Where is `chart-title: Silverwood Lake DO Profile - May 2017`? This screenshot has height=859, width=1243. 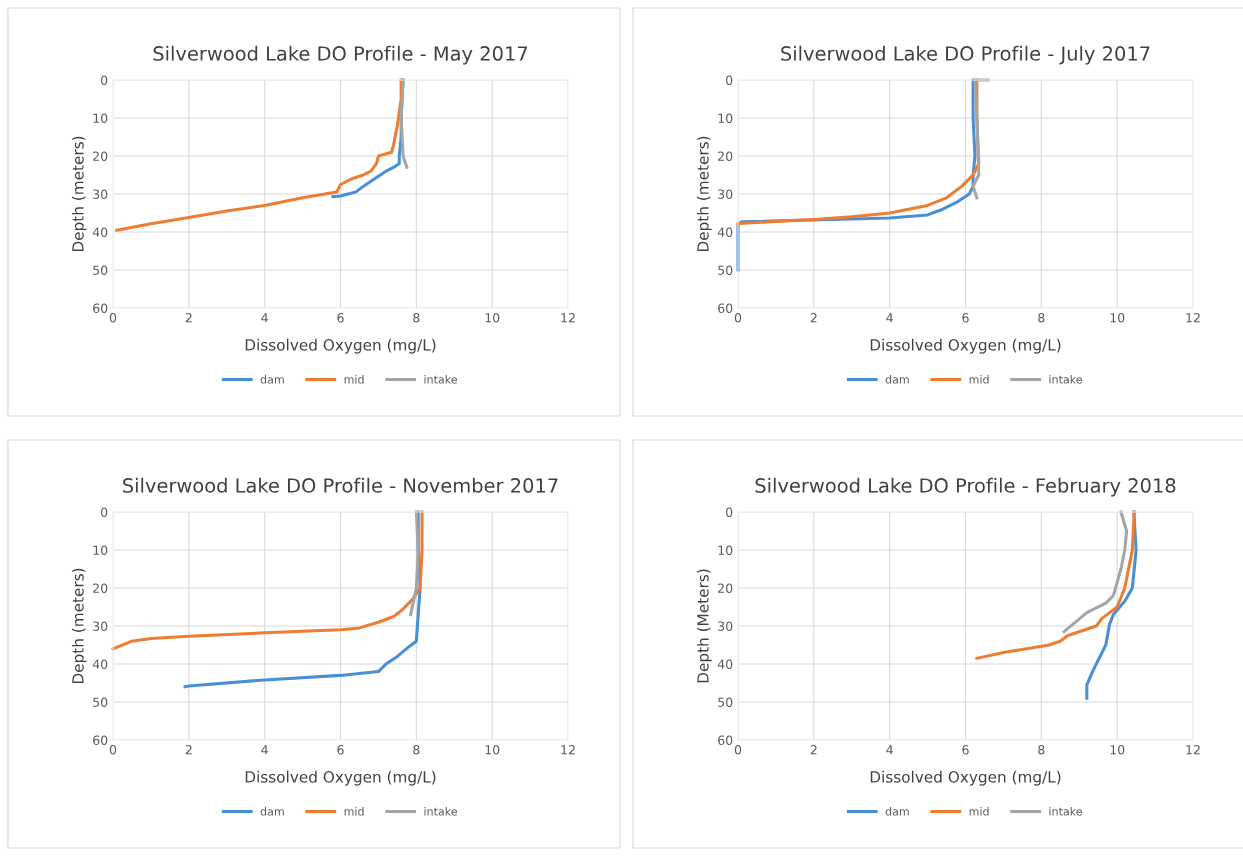
chart-title: Silverwood Lake DO Profile - May 2017 is located at coordinates (340, 55).